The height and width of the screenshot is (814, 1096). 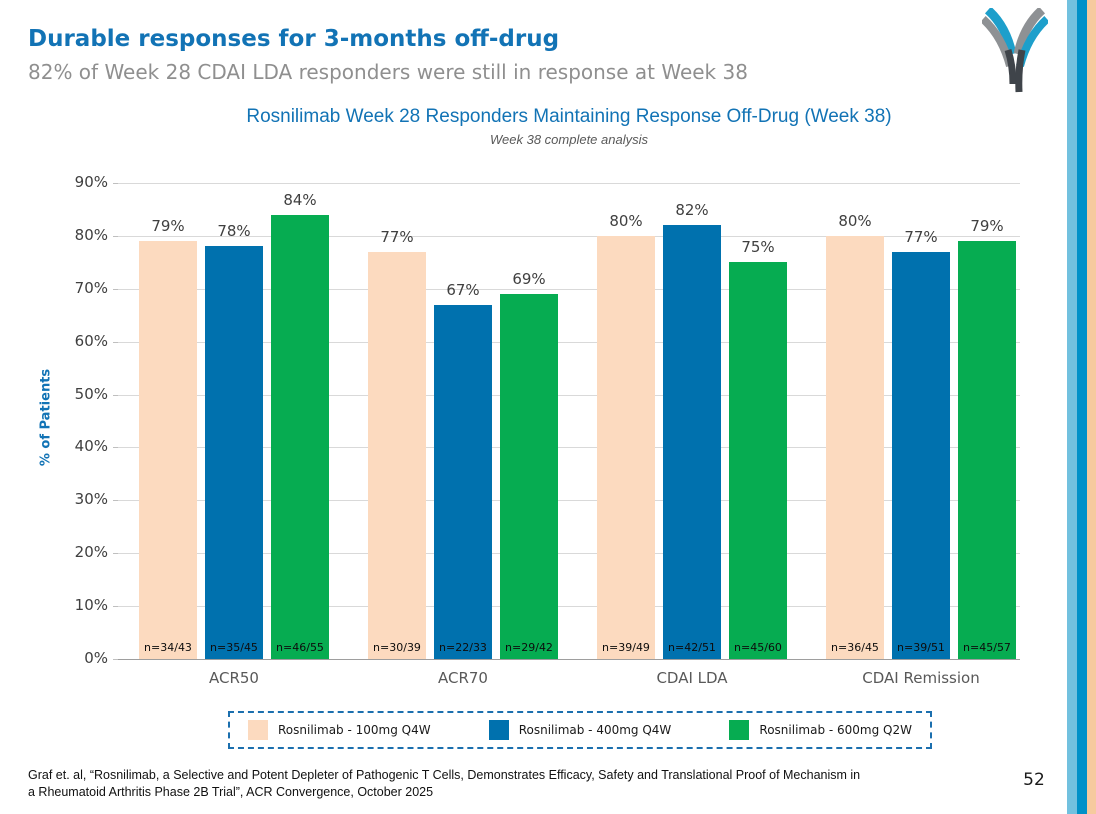 I want to click on bar: n=34/43, so click(x=168, y=450).